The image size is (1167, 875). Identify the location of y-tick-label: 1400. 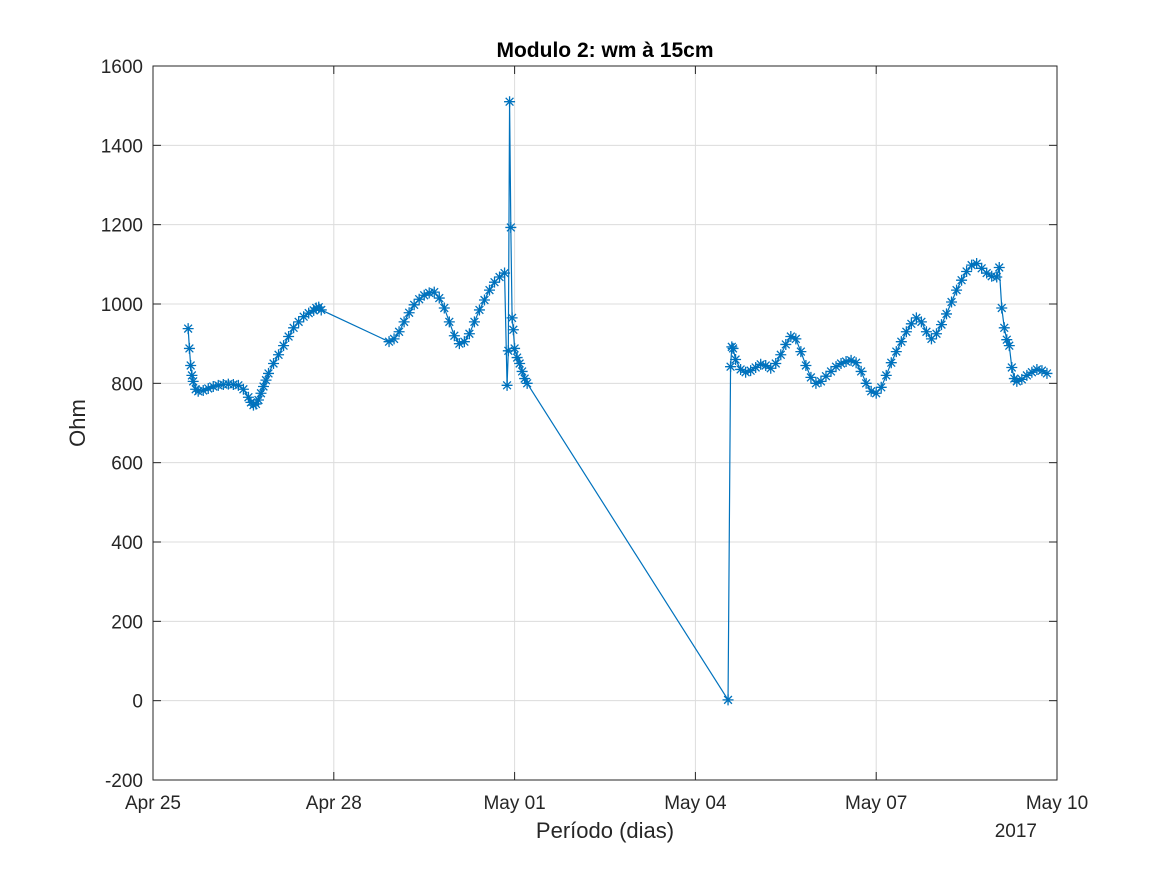
(122, 146).